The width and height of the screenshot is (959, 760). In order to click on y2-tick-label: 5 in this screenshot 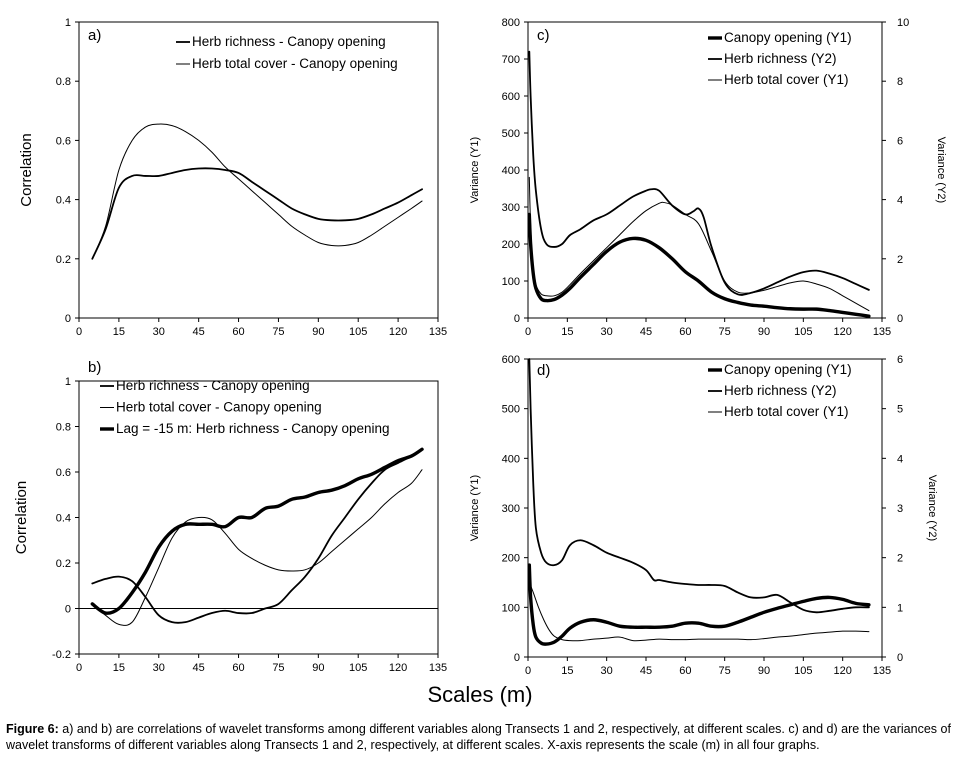, I will do `click(900, 410)`.